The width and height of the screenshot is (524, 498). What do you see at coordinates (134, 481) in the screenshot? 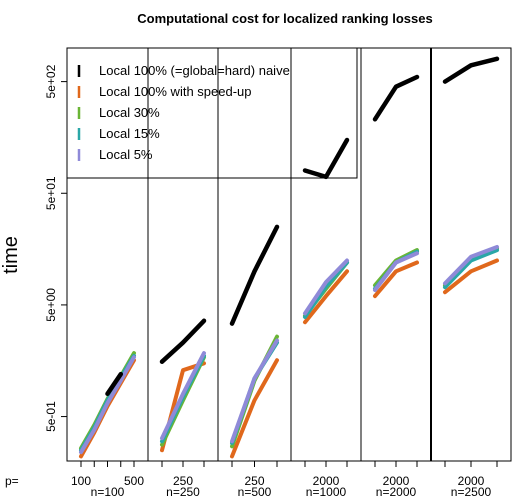
I see `p-tick-label: 500` at bounding box center [134, 481].